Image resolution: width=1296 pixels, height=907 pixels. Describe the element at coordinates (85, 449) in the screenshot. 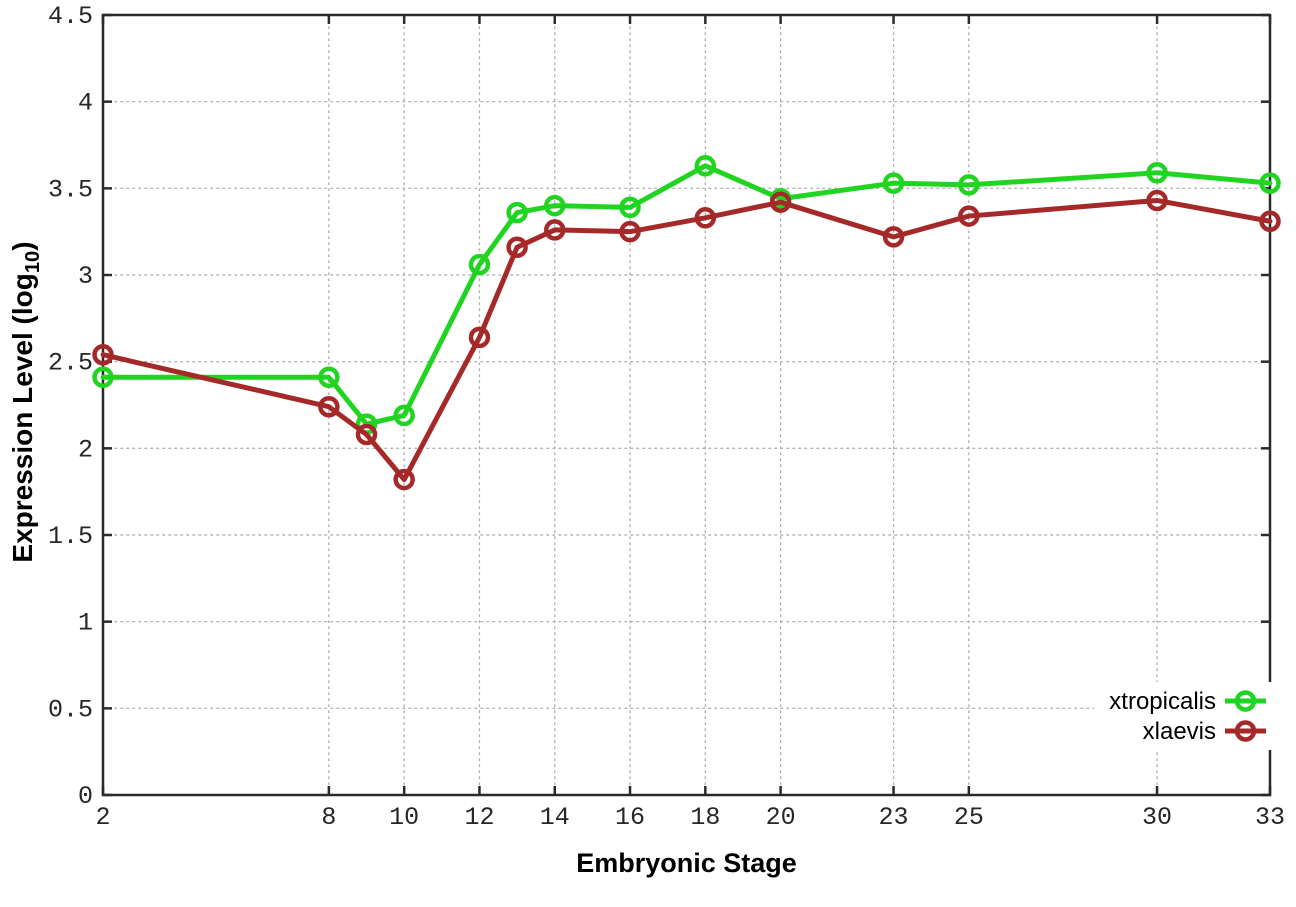

I see `y-tick-label-2: 2` at that location.